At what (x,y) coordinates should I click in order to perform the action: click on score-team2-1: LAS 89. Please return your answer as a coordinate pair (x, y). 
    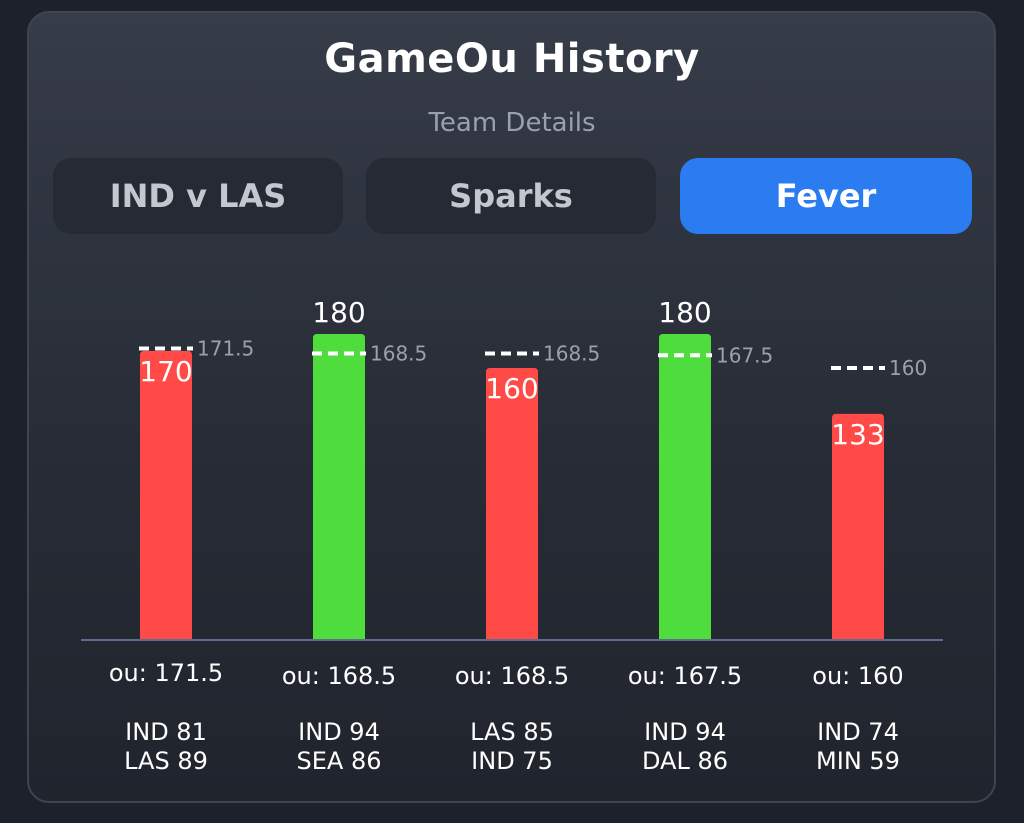
    Looking at the image, I should click on (166, 761).